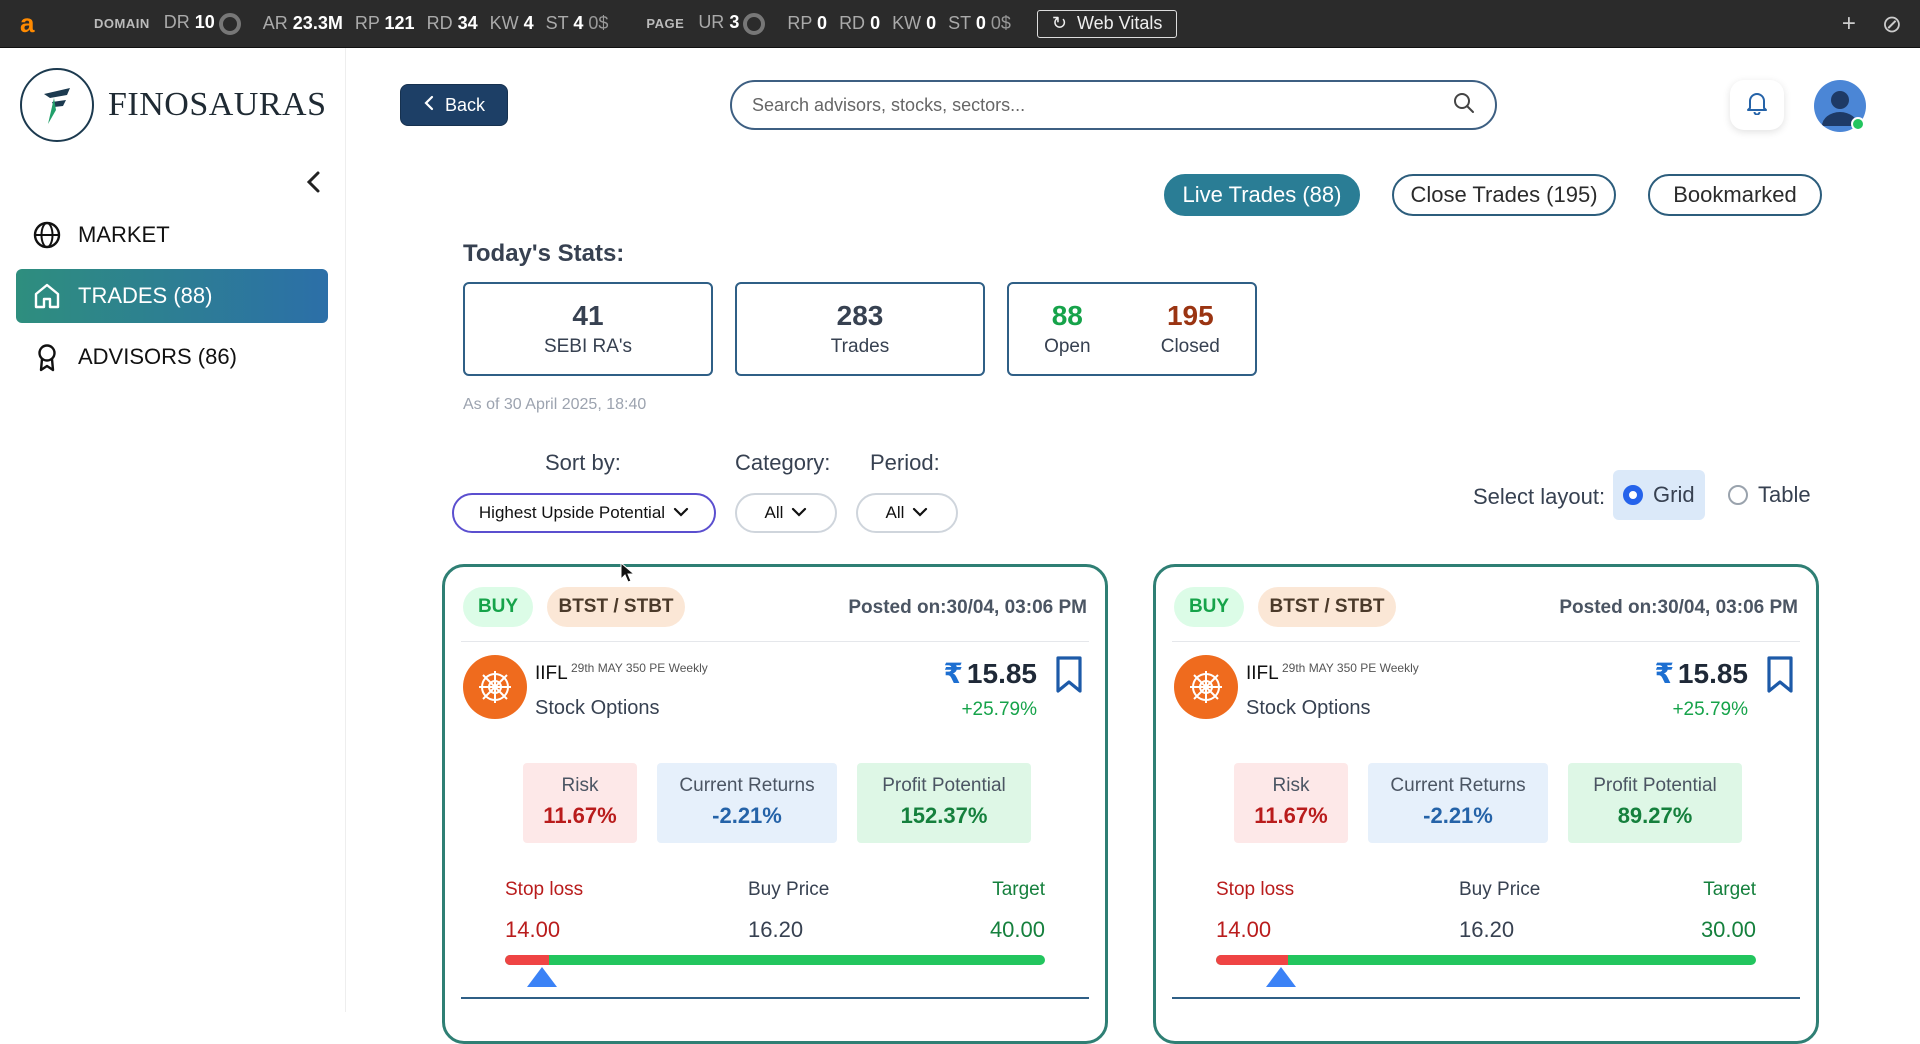  I want to click on web-vitals-button: ↻ Web Vitals, so click(1107, 23).